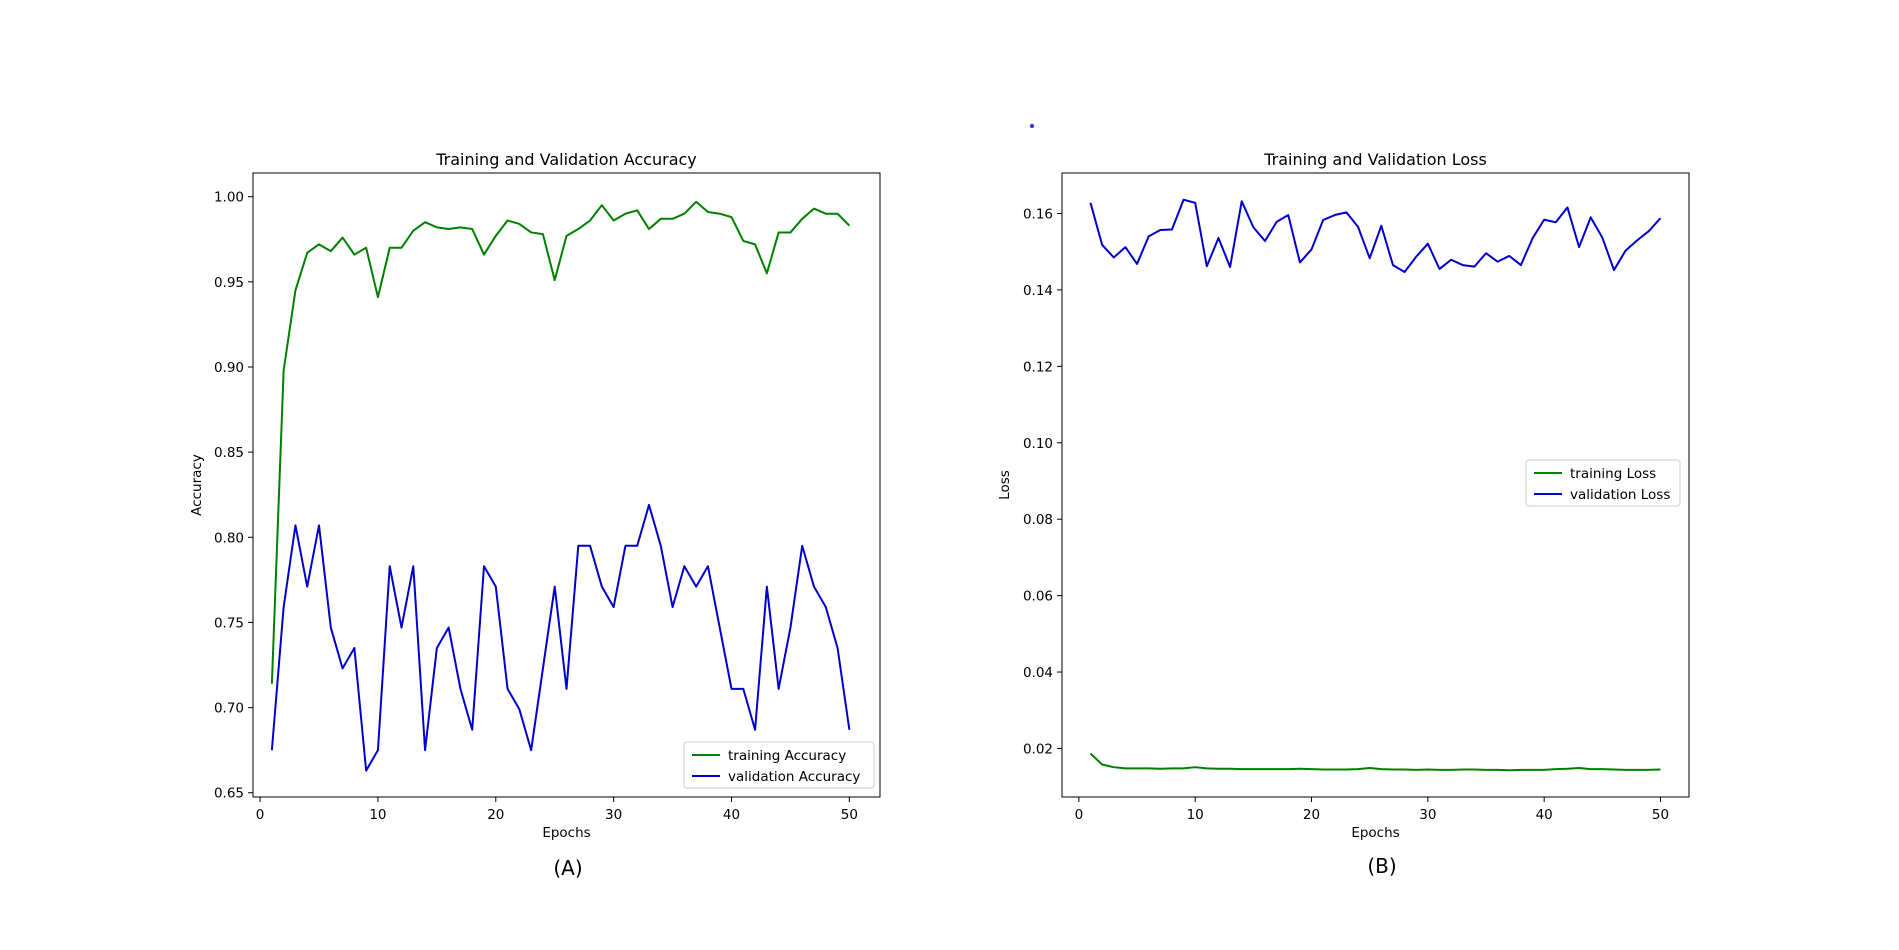 This screenshot has height=950, width=1899. I want to click on y-tick-label: 0.80, so click(229, 538).